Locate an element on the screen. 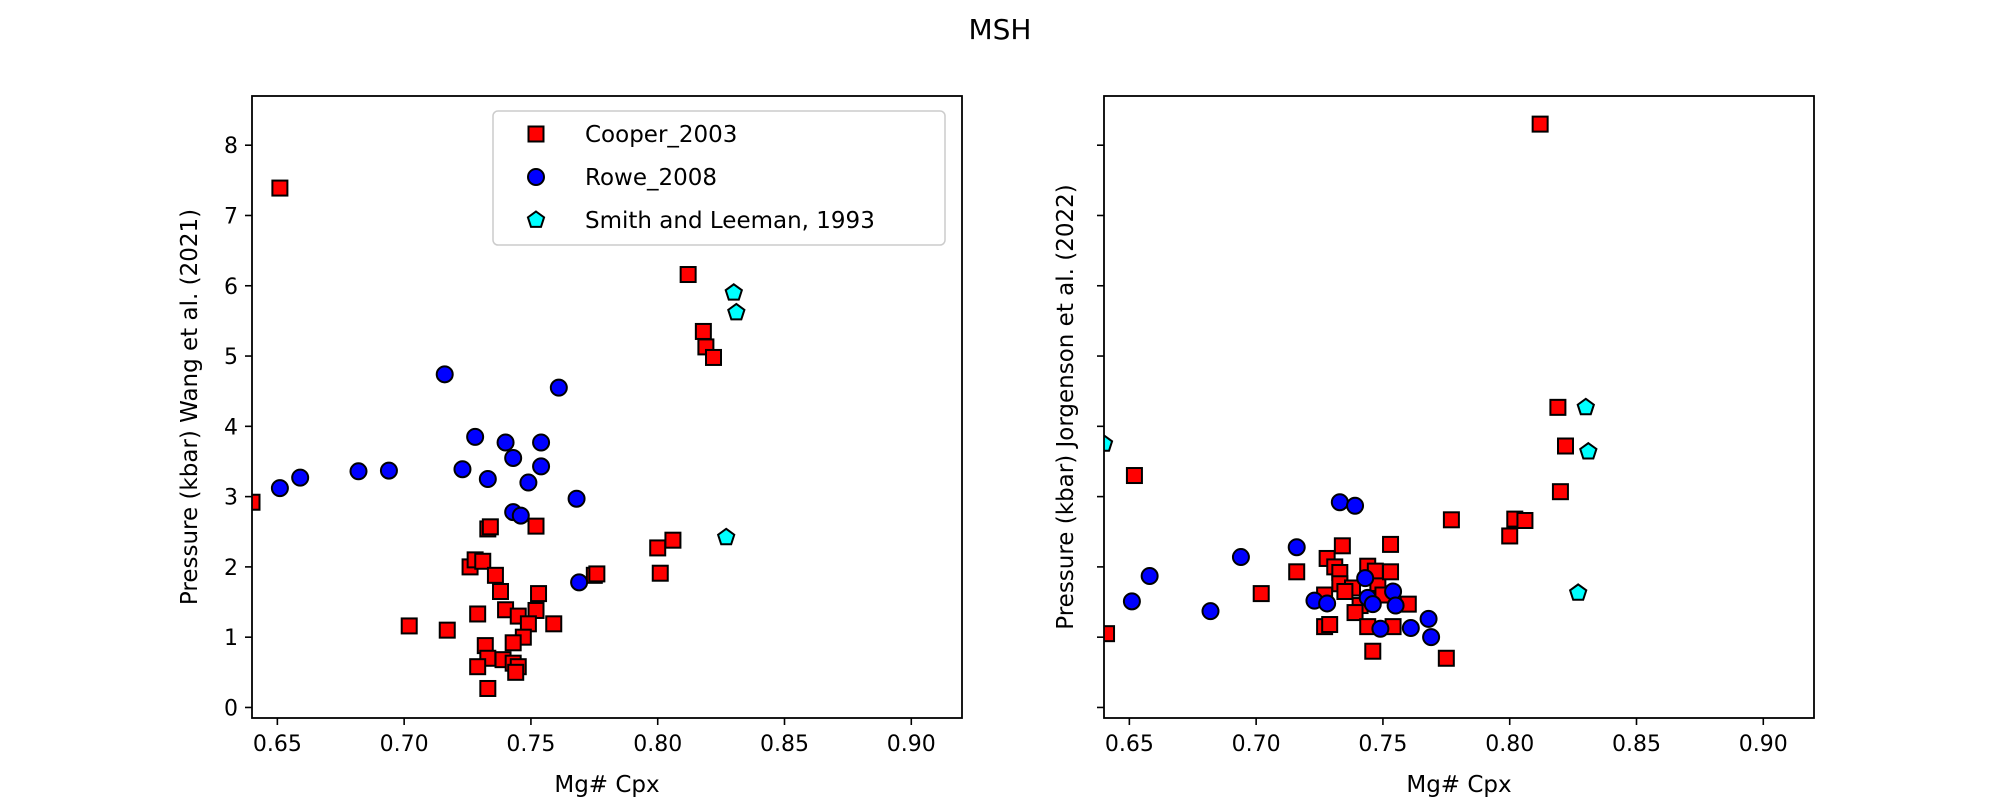 The image size is (2000, 800). y-tick-label: 4 is located at coordinates (231, 427).